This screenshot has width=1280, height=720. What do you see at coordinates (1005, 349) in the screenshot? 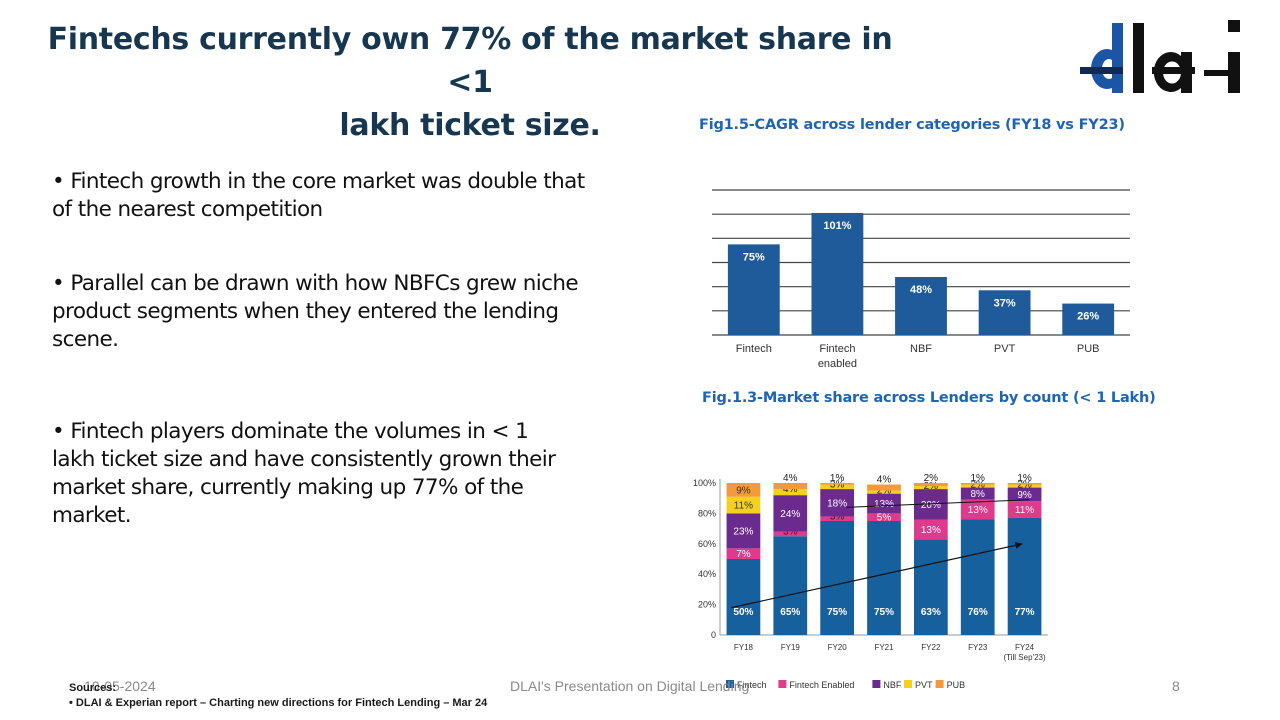
I see `cagr-category-label-3: PVT` at bounding box center [1005, 349].